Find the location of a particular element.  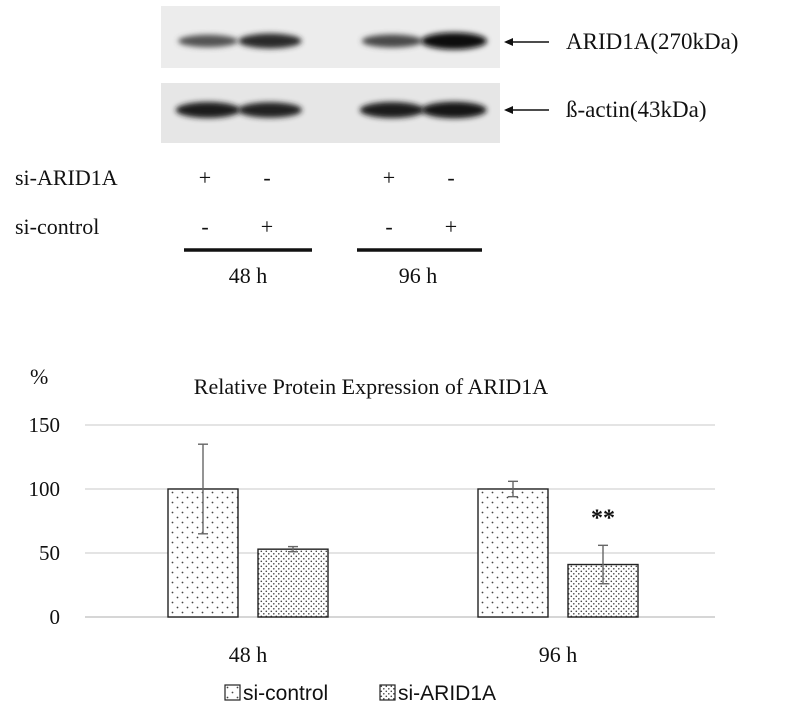

si-control-mark-lane-2: + is located at coordinates (267, 226).